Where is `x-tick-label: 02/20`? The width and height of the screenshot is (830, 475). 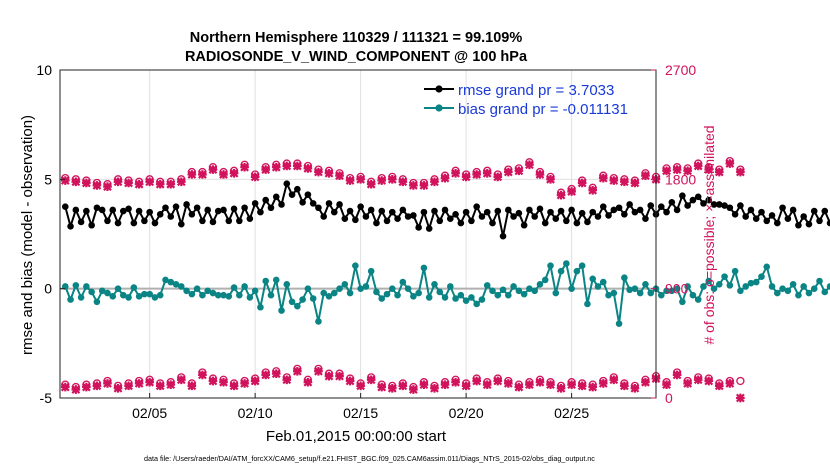
x-tick-label: 02/20 is located at coordinates (466, 413).